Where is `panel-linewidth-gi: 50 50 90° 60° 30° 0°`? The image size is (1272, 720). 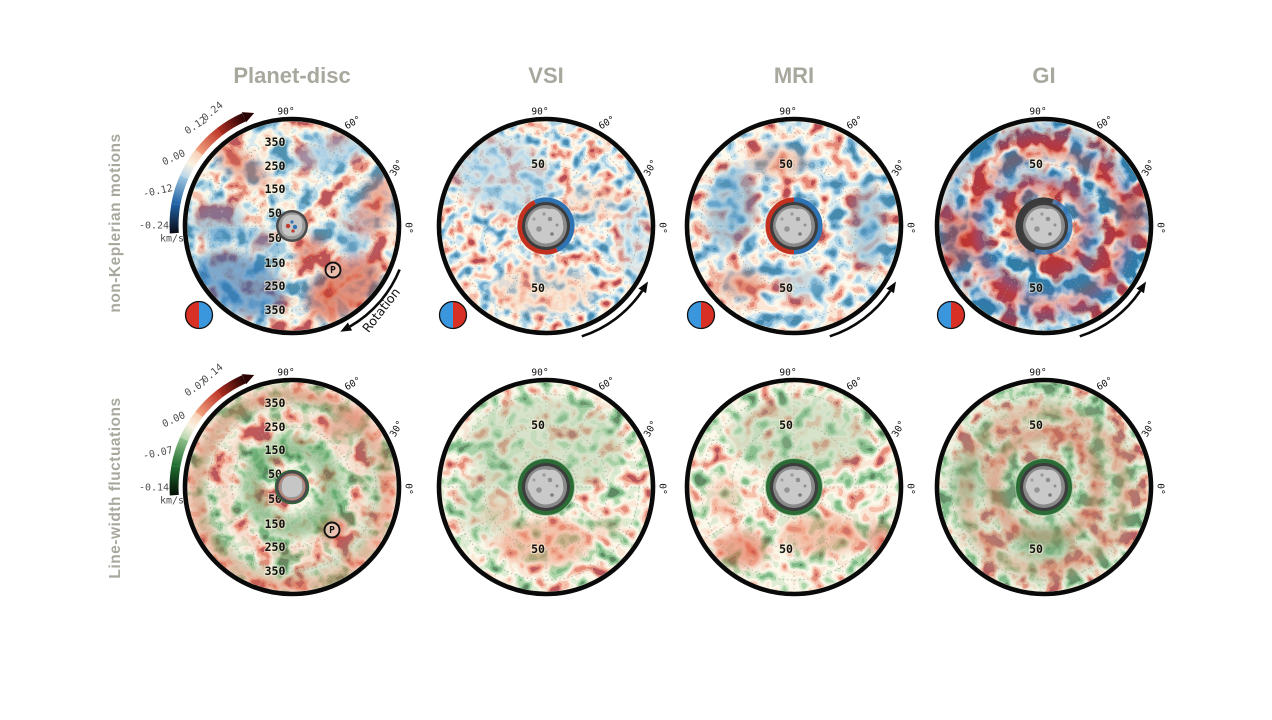 panel-linewidth-gi: 50 50 90° 60° 30° 0° is located at coordinates (1050, 482).